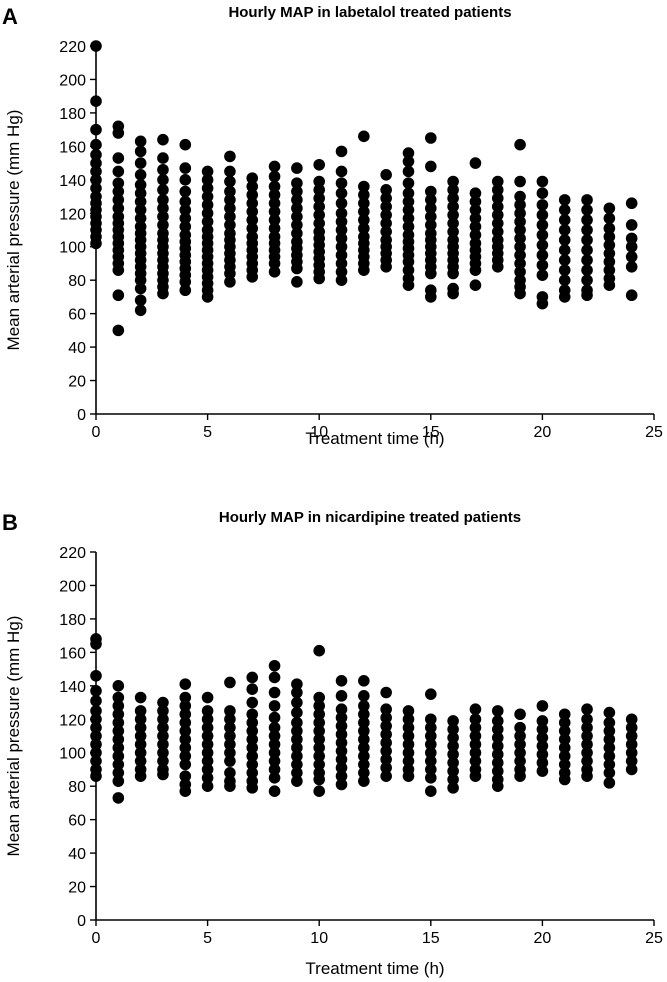  What do you see at coordinates (72, 553) in the screenshot?
I see `y-tick-label-b: 220` at bounding box center [72, 553].